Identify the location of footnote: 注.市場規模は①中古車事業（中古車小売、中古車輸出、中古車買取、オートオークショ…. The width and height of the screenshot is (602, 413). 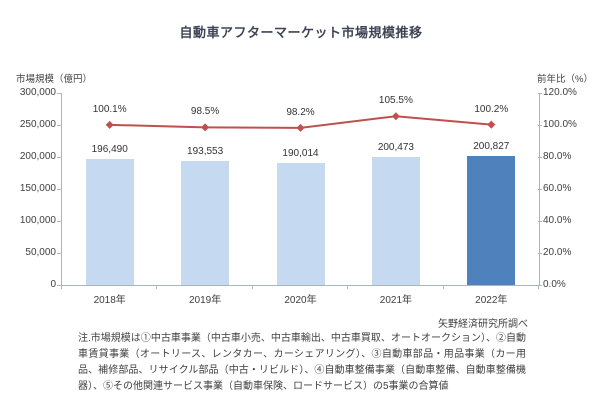
(302, 362).